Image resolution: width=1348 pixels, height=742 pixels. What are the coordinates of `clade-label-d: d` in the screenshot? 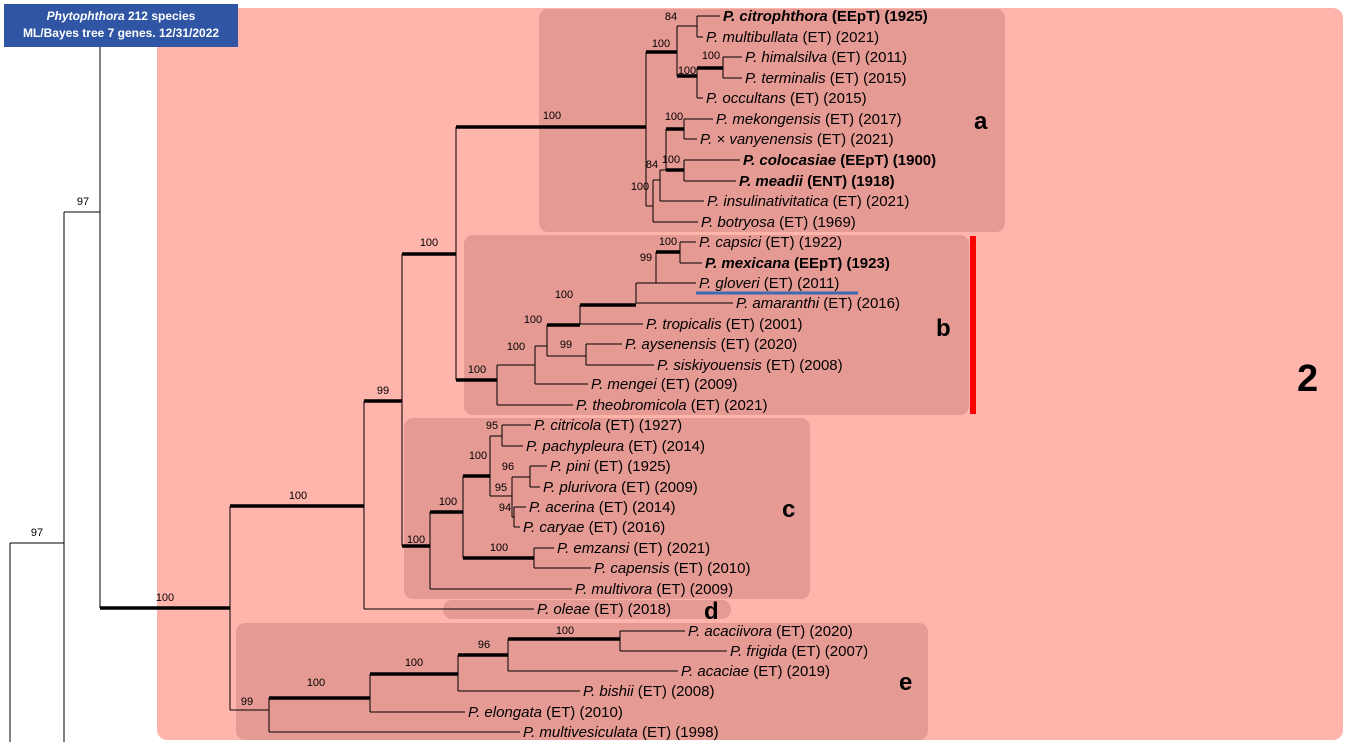 It's located at (711, 611).